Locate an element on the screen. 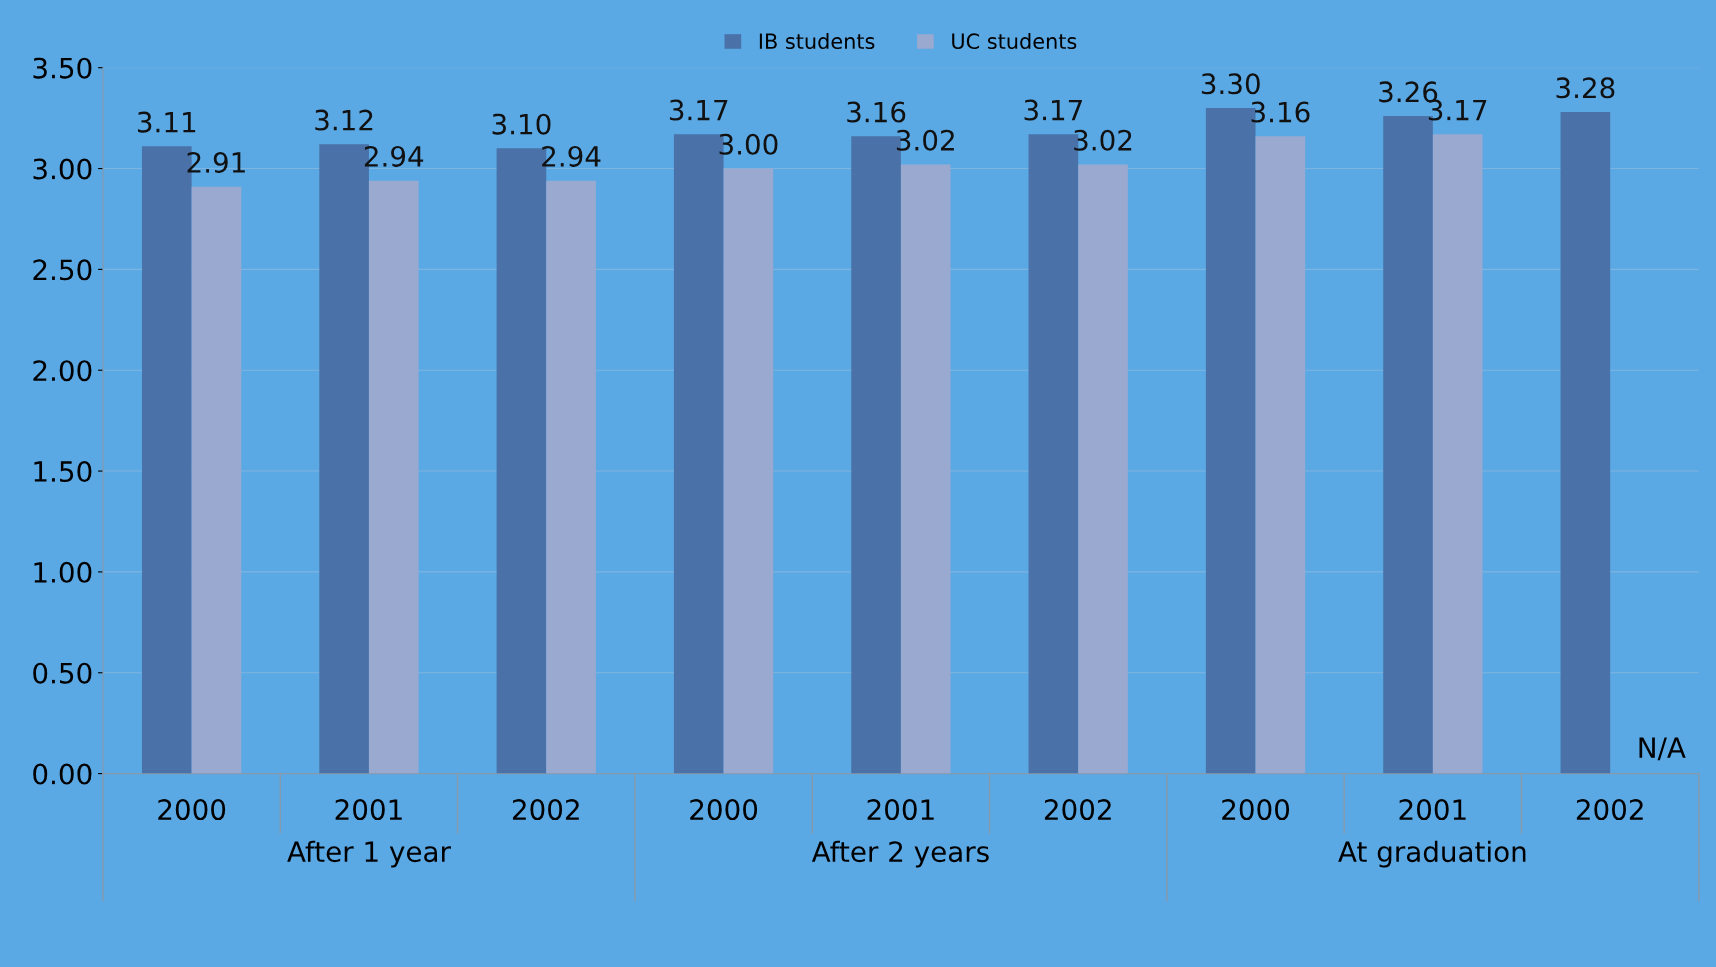  legend-label: IB students is located at coordinates (817, 41).